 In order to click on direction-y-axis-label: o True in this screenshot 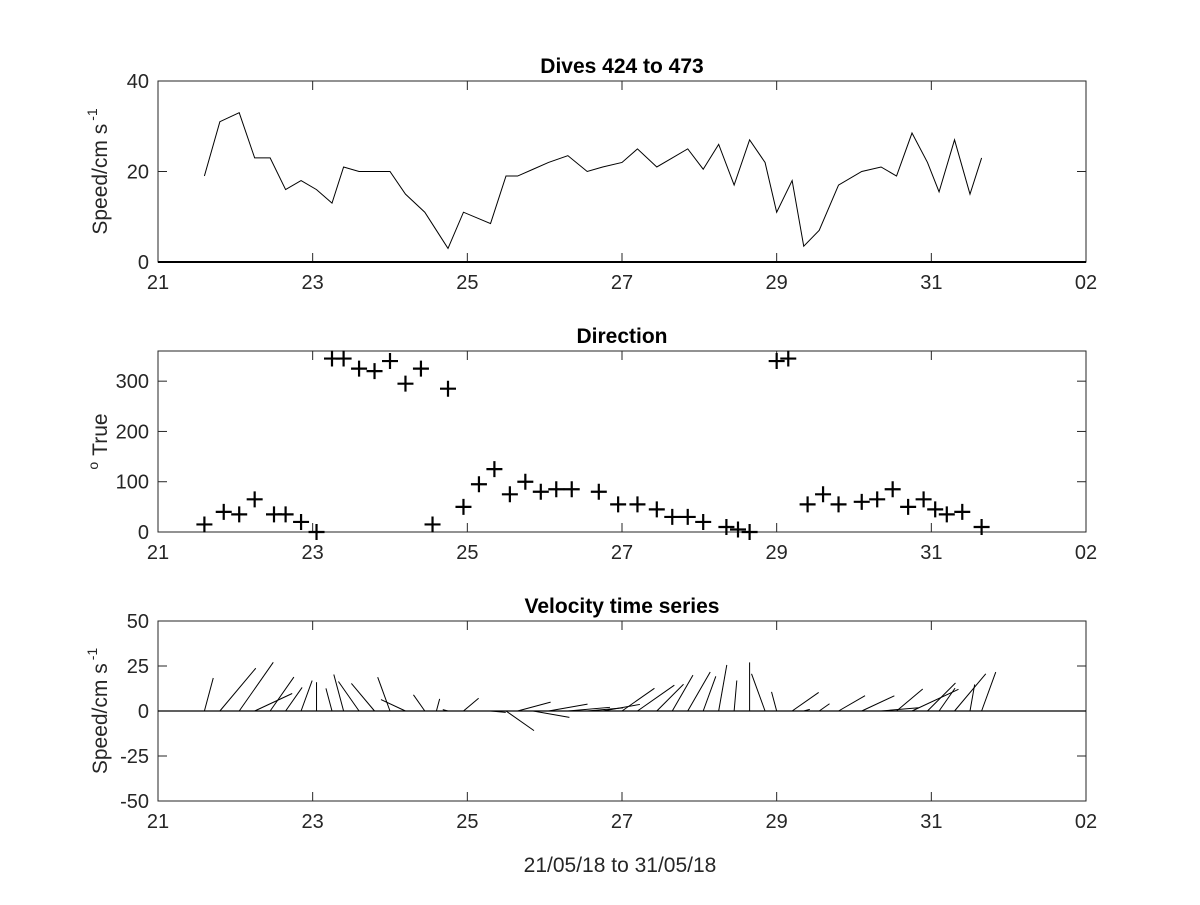, I will do `click(98, 441)`.